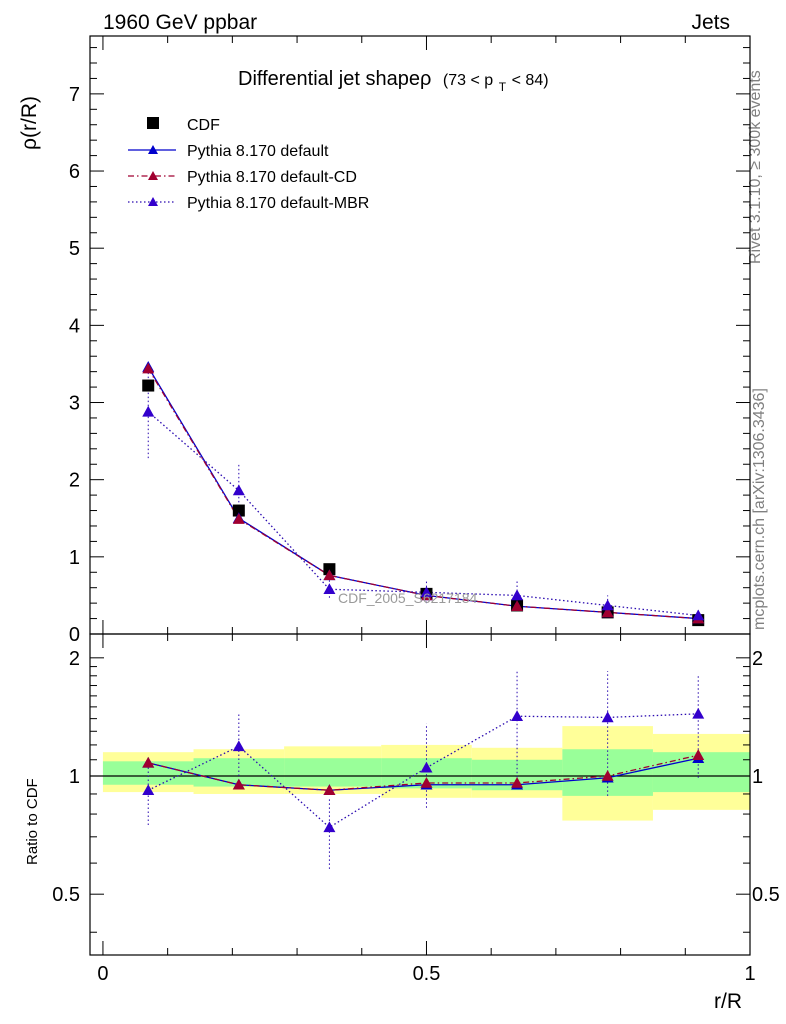 The height and width of the screenshot is (1024, 786). I want to click on ratio-y-tick-label: 1, so click(74, 777).